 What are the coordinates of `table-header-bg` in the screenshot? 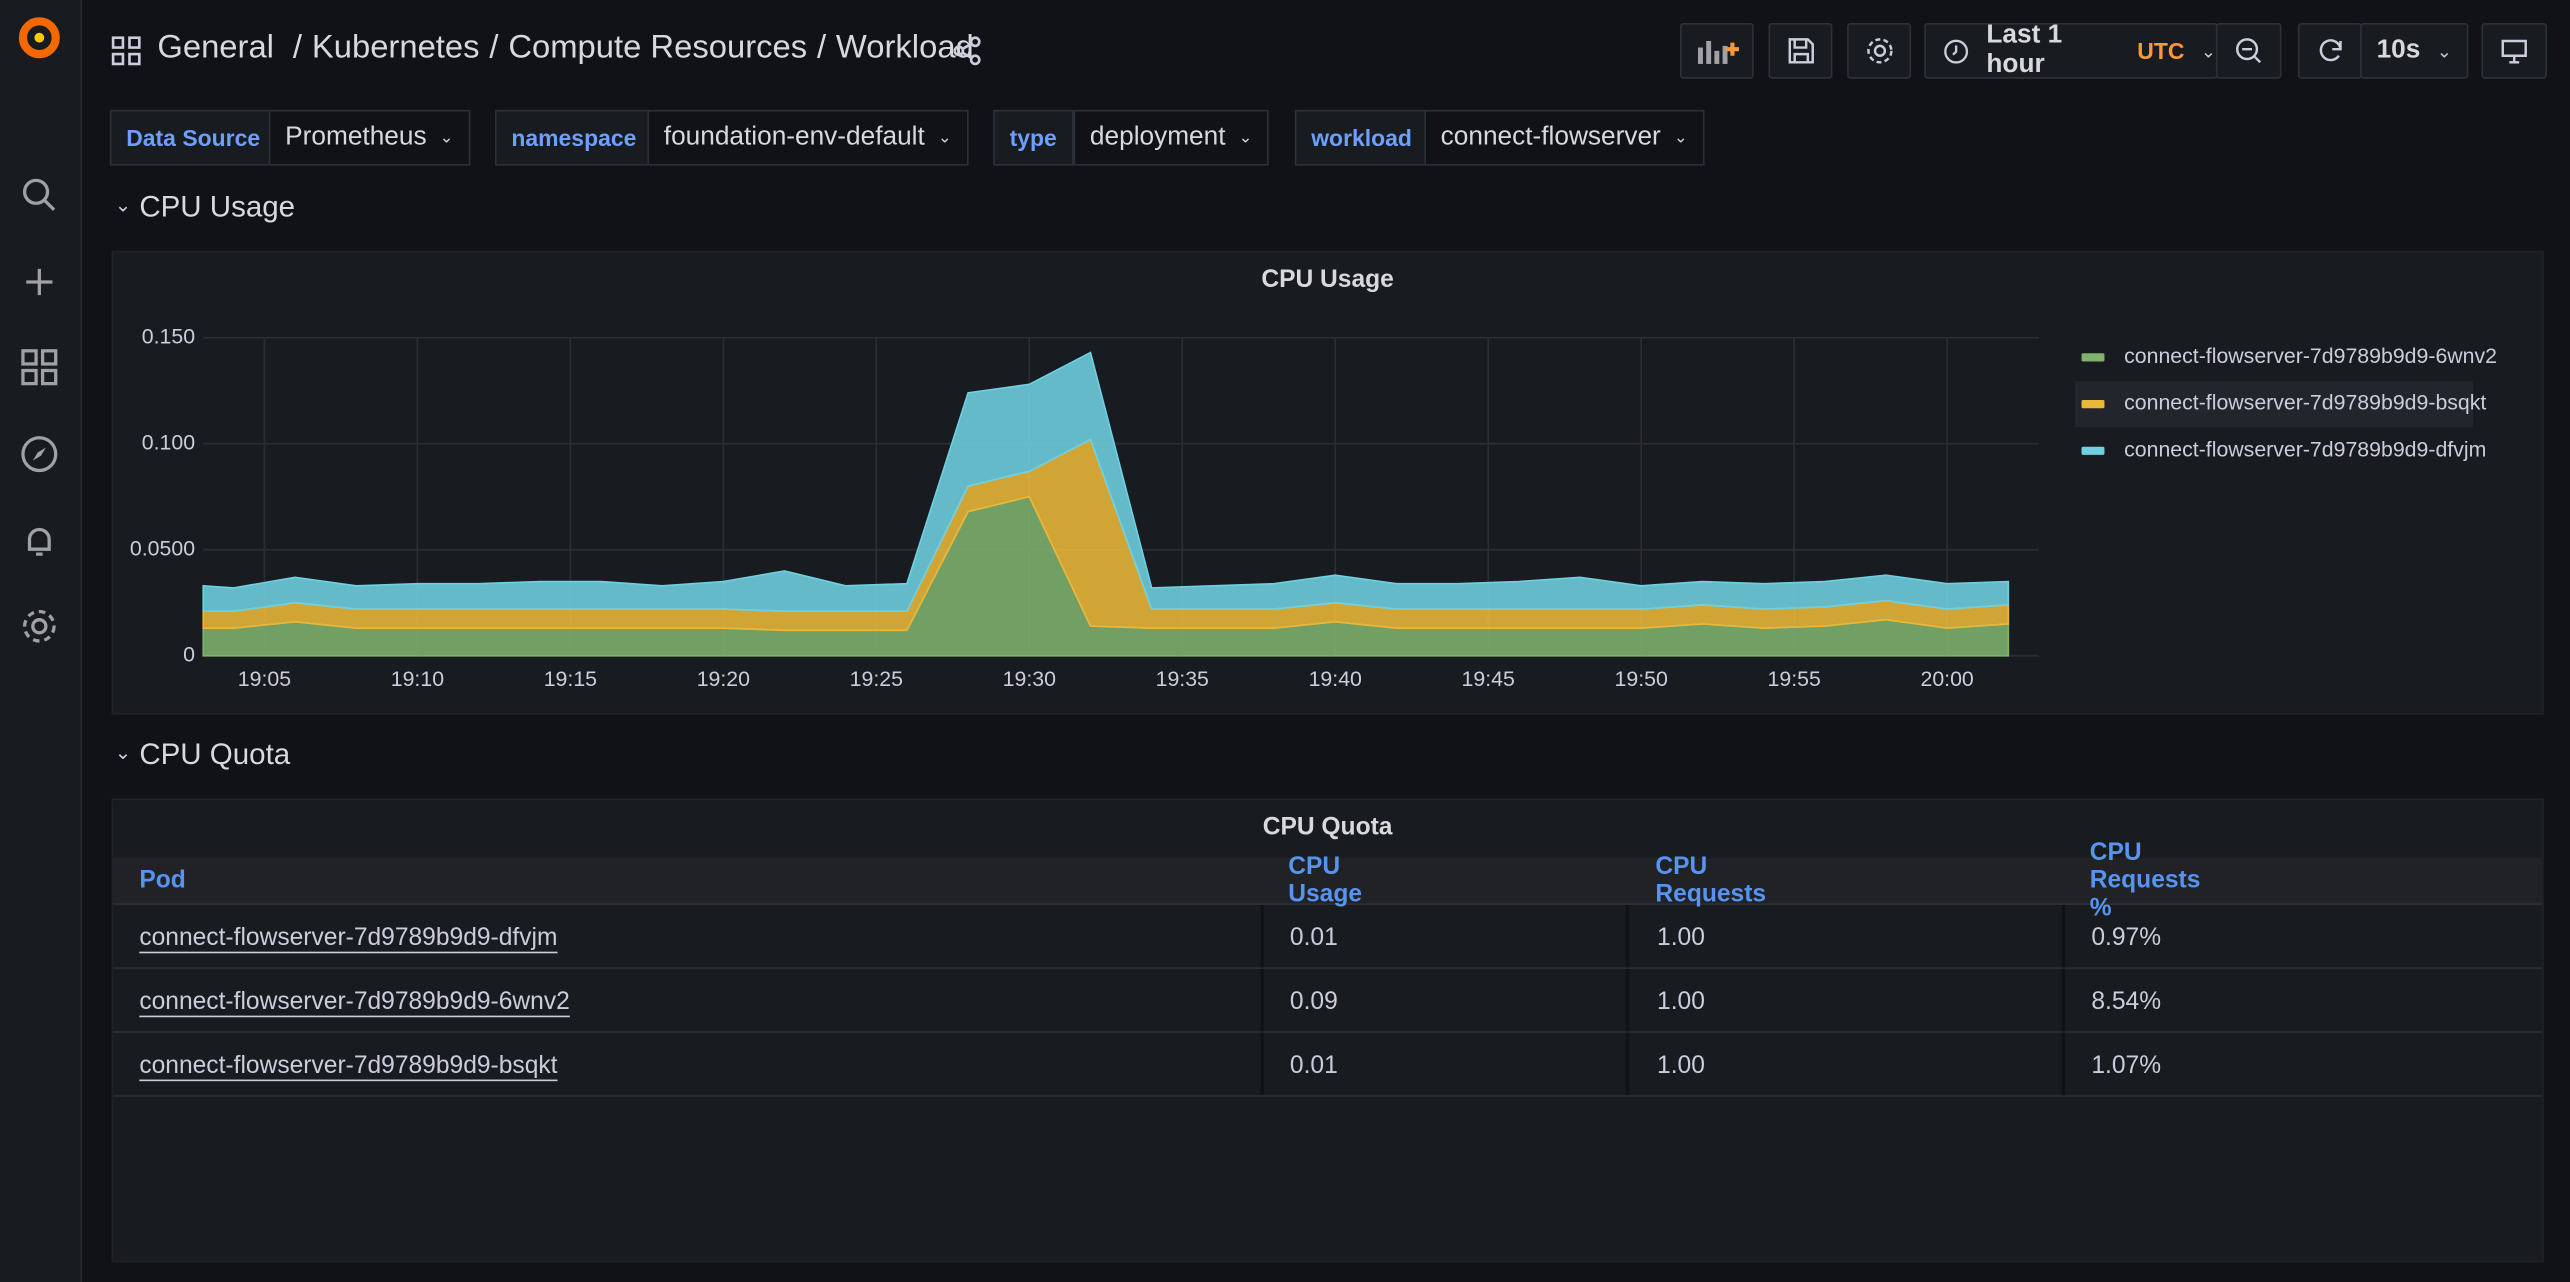 It's located at (1328, 881).